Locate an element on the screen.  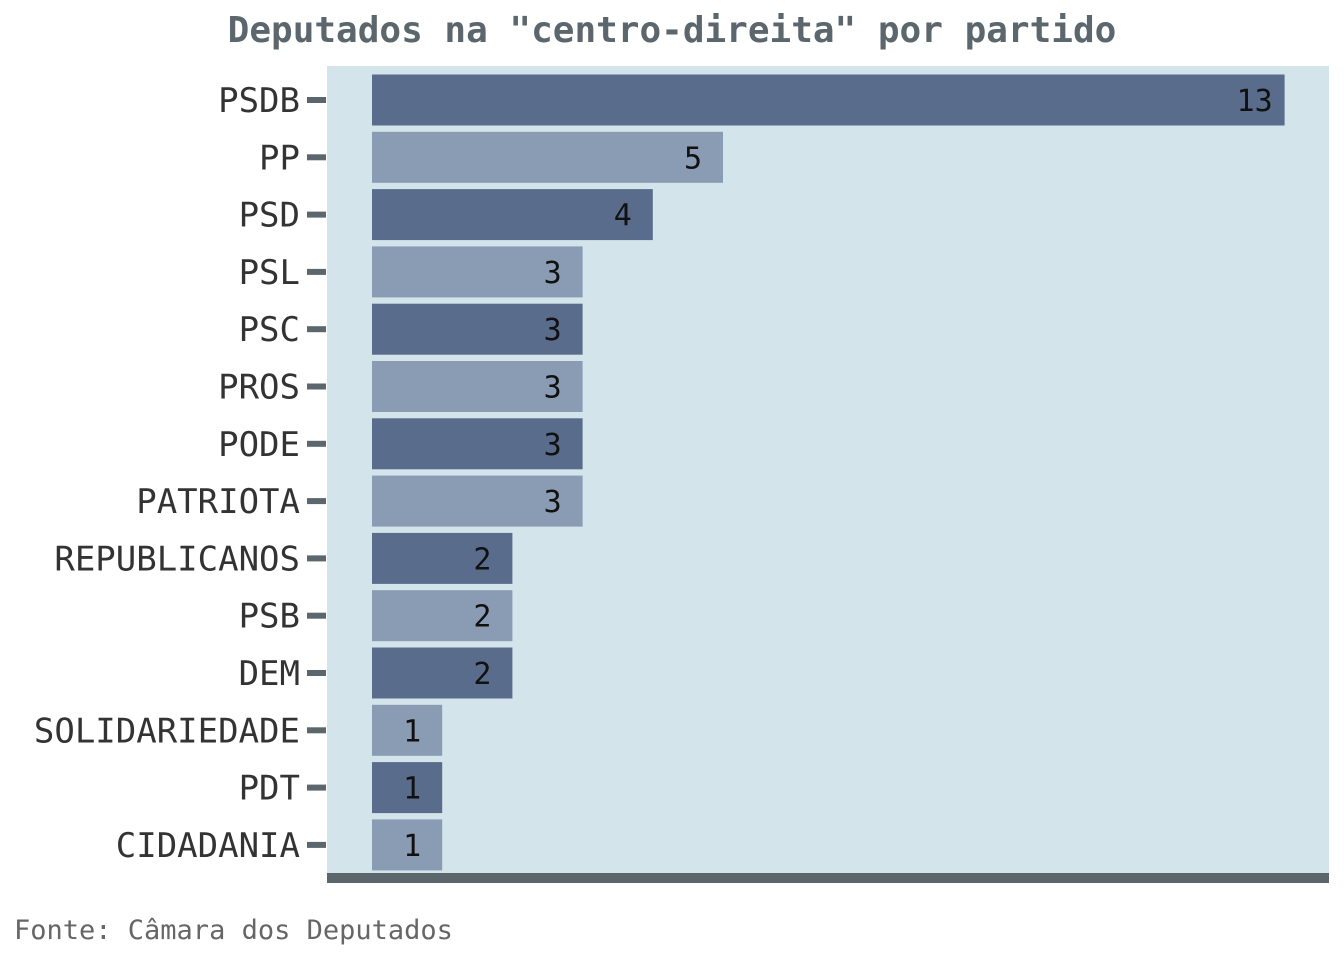
bar-psd is located at coordinates (512, 215).